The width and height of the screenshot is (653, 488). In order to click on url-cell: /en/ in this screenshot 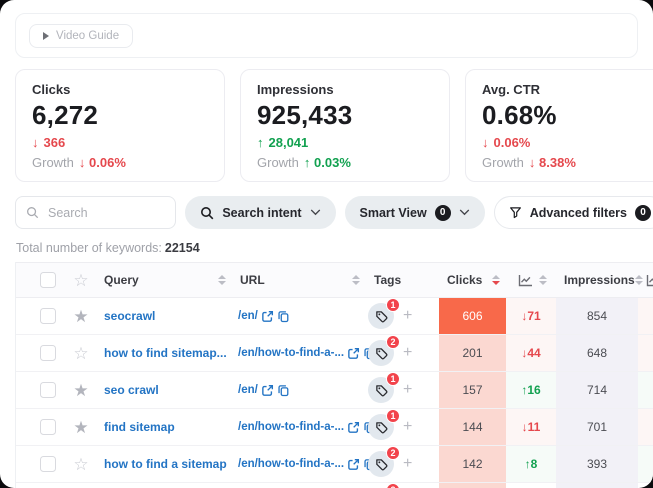, I will do `click(299, 390)`.